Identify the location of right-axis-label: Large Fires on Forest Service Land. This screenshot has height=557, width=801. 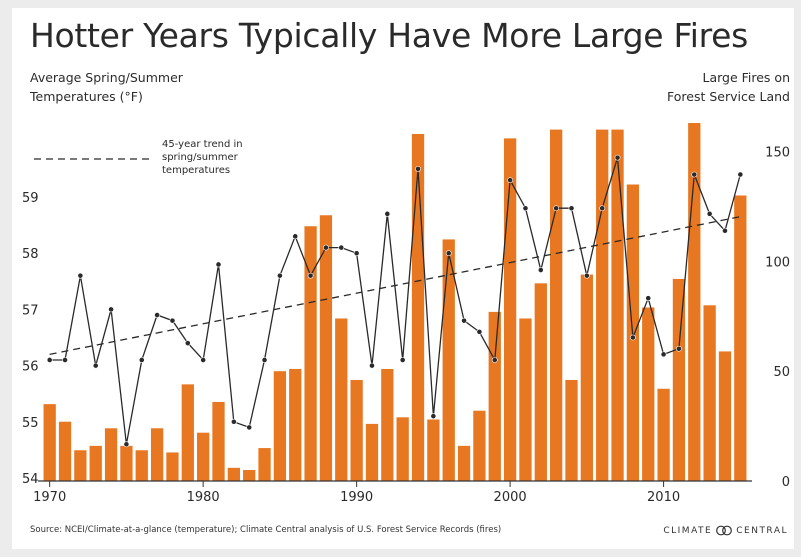
(728, 87).